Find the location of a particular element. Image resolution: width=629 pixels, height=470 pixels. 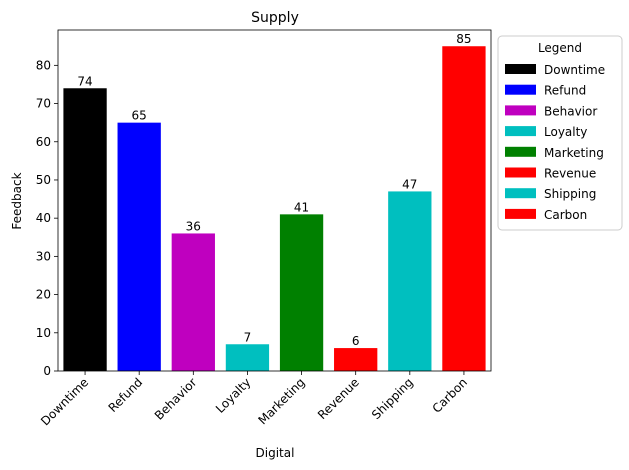

x-tick-label-behavior: Behavior is located at coordinates (176, 399).